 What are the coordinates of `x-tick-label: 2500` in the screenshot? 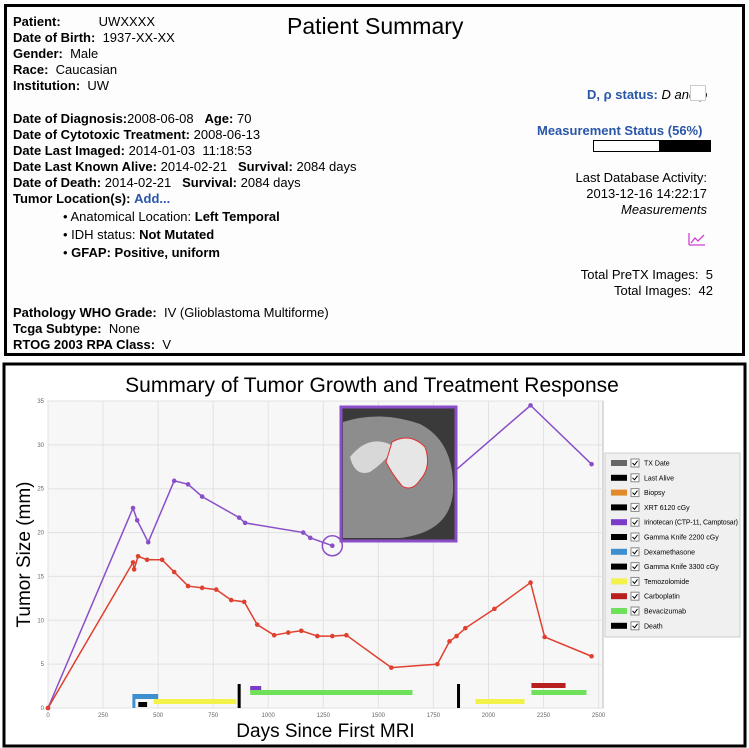 It's located at (599, 716).